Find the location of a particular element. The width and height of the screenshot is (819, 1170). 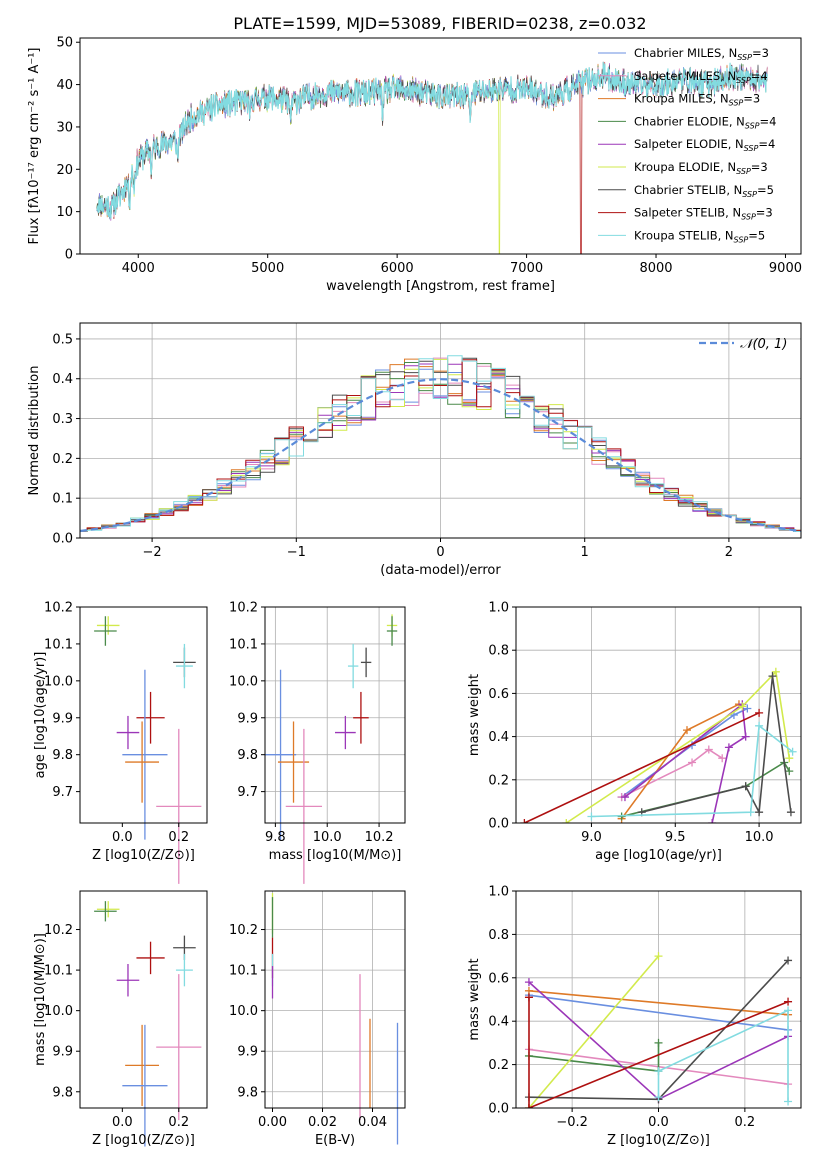

weight-line-kroupa-miles is located at coordinates (658, 1003).